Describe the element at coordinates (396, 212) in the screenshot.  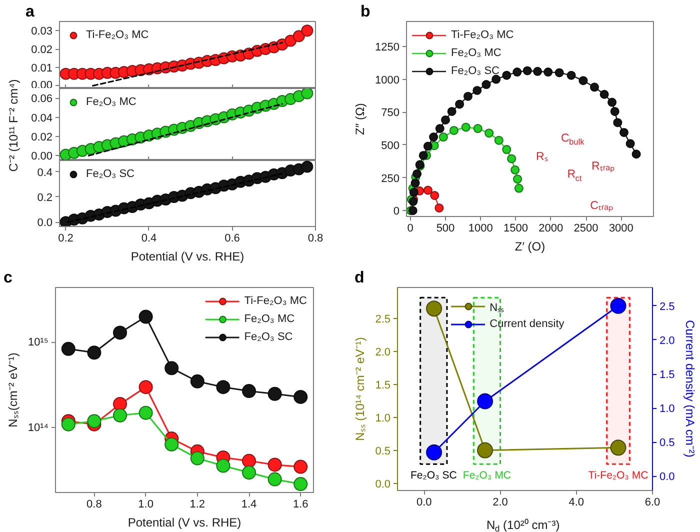
I see `y-tick-label: 0` at that location.